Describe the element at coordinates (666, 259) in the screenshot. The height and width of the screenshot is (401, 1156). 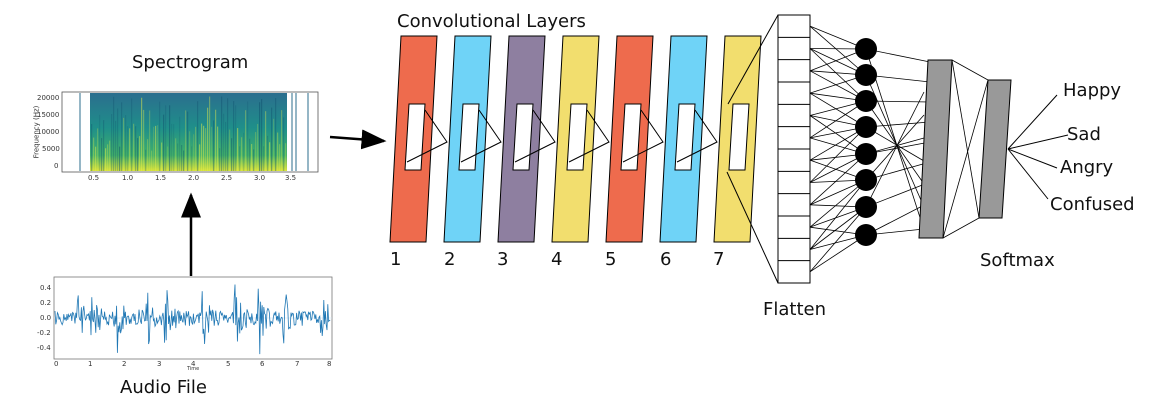
I see `layer-number-6: 6` at that location.